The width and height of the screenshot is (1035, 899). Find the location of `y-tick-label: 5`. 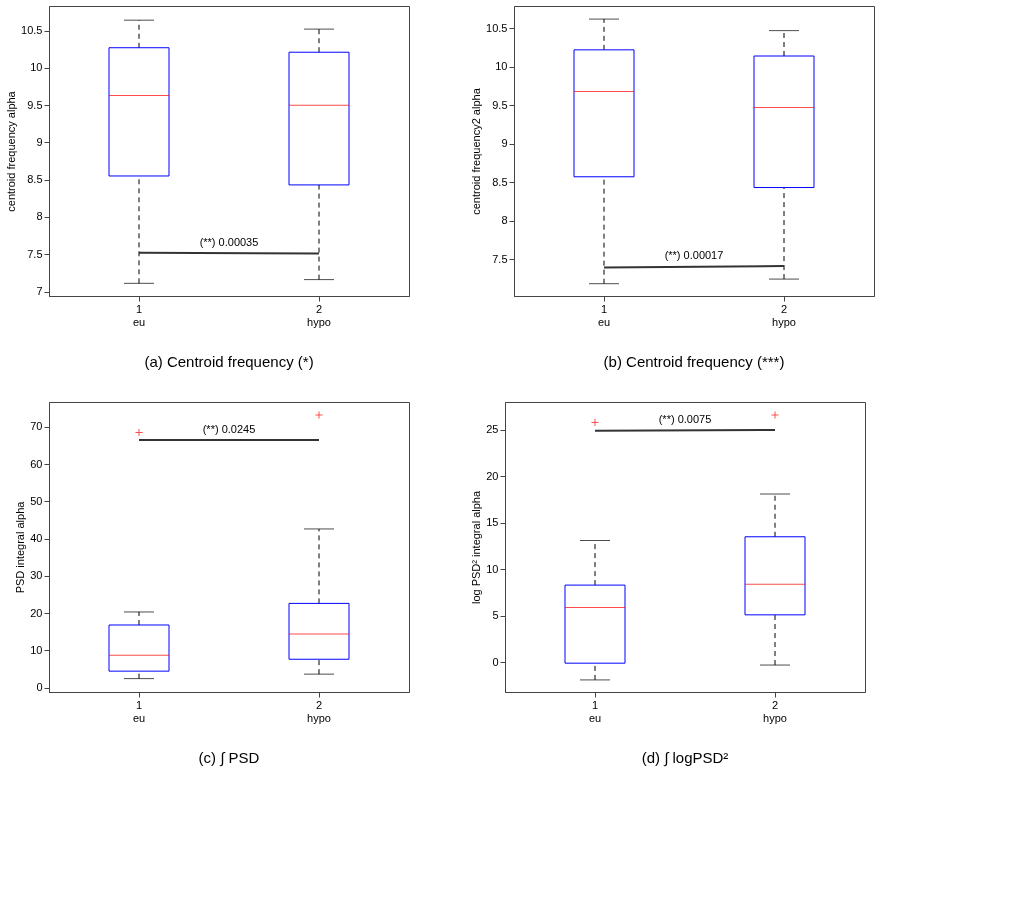

y-tick-label: 5 is located at coordinates (495, 615).